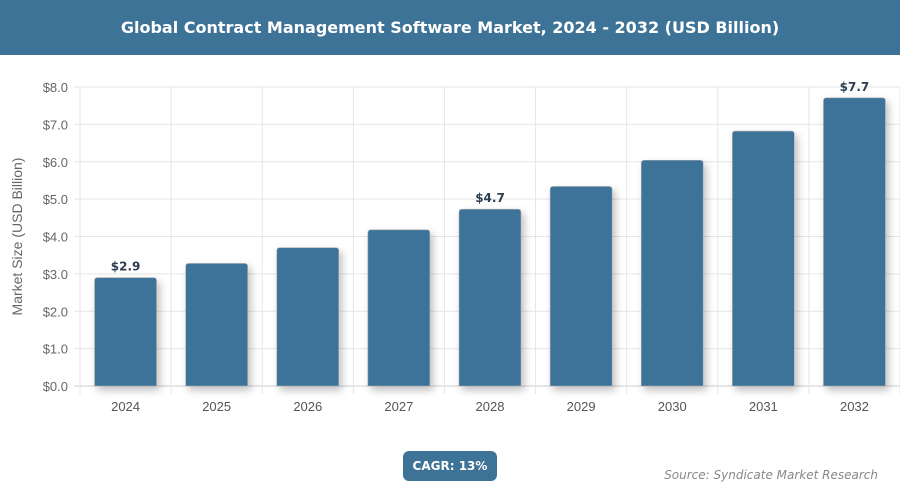 The height and width of the screenshot is (500, 900). I want to click on y-tick-label: $5.0, so click(55, 199).